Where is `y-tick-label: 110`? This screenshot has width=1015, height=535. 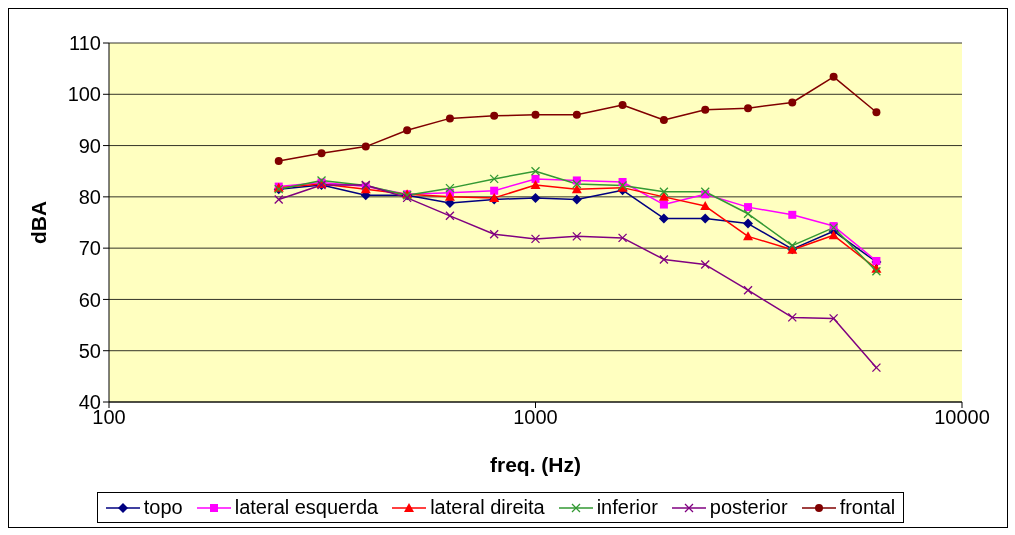 y-tick-label: 110 is located at coordinates (85, 43).